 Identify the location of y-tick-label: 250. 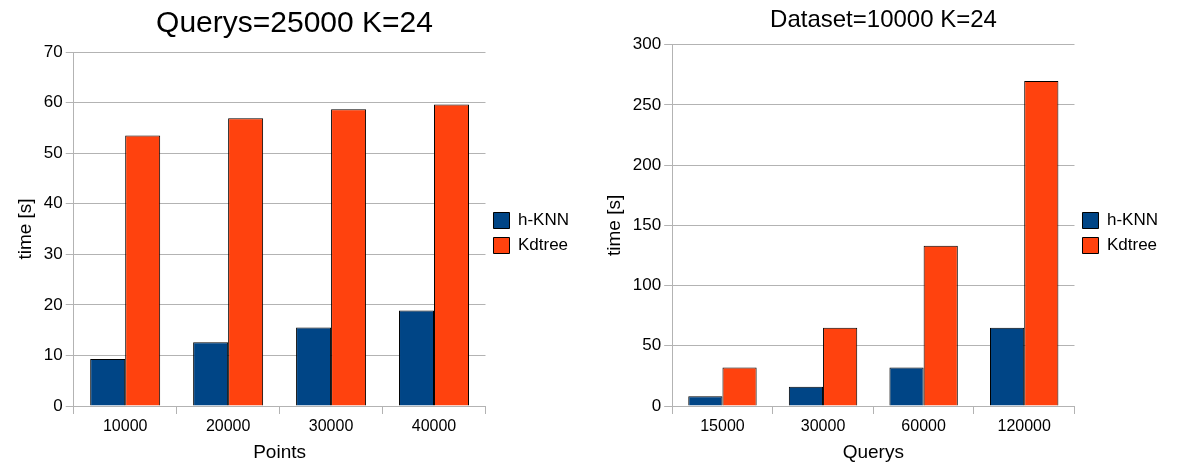
(647, 104).